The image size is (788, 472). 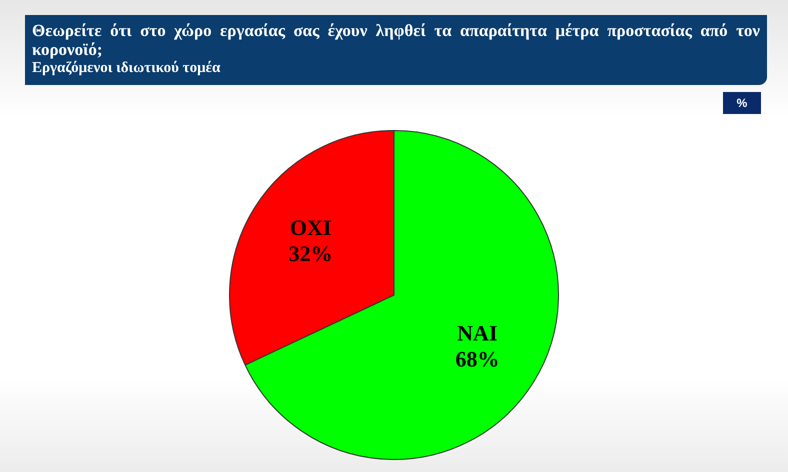 What do you see at coordinates (477, 333) in the screenshot?
I see `slice-label: ΝΑΙ` at bounding box center [477, 333].